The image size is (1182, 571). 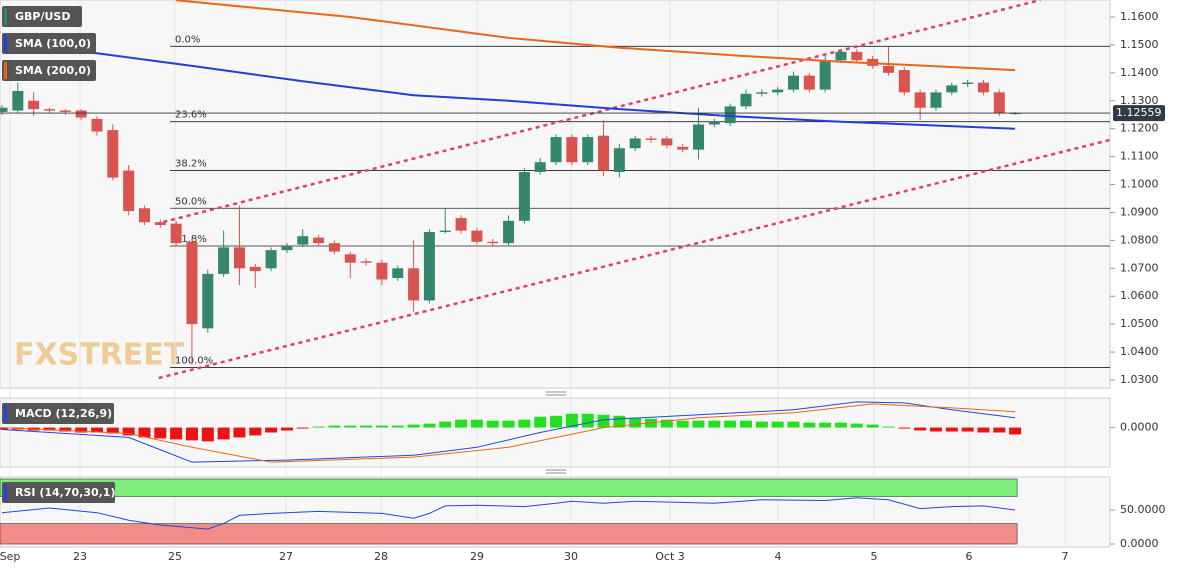 What do you see at coordinates (191, 164) in the screenshot?
I see `fib-label: 38.2%` at bounding box center [191, 164].